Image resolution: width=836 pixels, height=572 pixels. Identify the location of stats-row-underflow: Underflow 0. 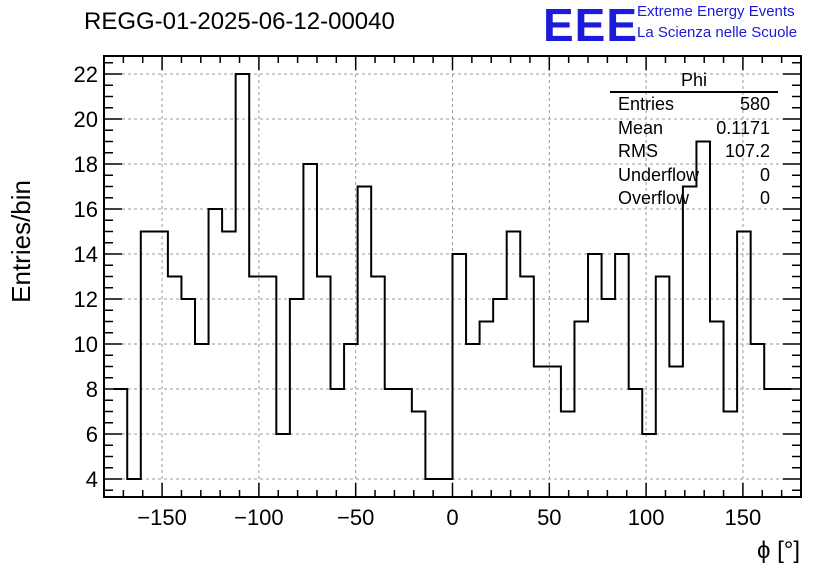
(694, 176).